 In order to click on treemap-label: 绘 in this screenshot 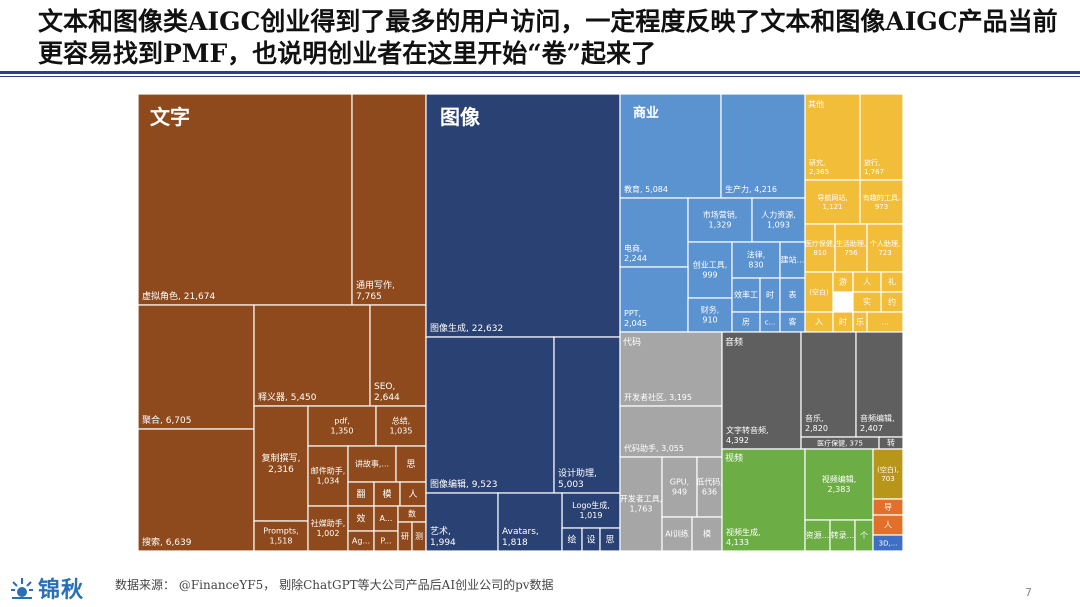, I will do `click(571, 540)`.